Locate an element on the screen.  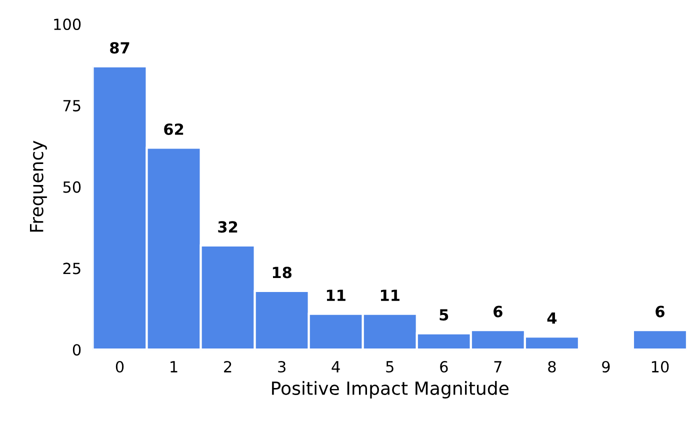
data-label: 62 is located at coordinates (174, 129).